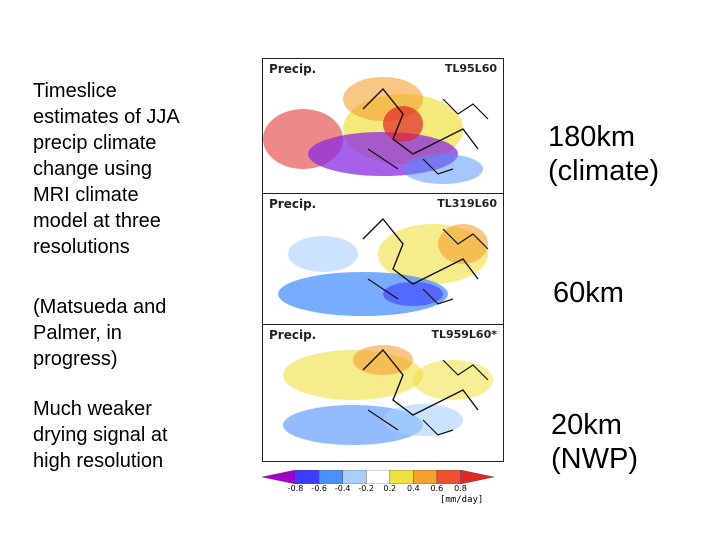 The image size is (720, 540). What do you see at coordinates (366, 488) in the screenshot?
I see `colorbar-tick-label: -0.2` at bounding box center [366, 488].